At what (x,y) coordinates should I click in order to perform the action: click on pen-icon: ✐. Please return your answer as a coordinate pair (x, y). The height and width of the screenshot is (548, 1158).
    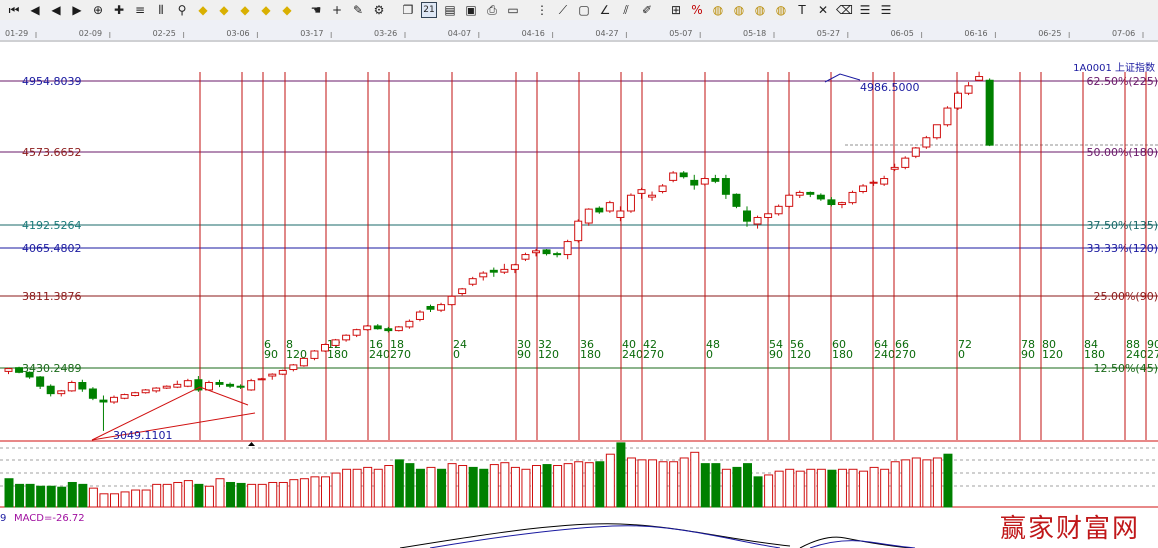
    Looking at the image, I should click on (647, 10).